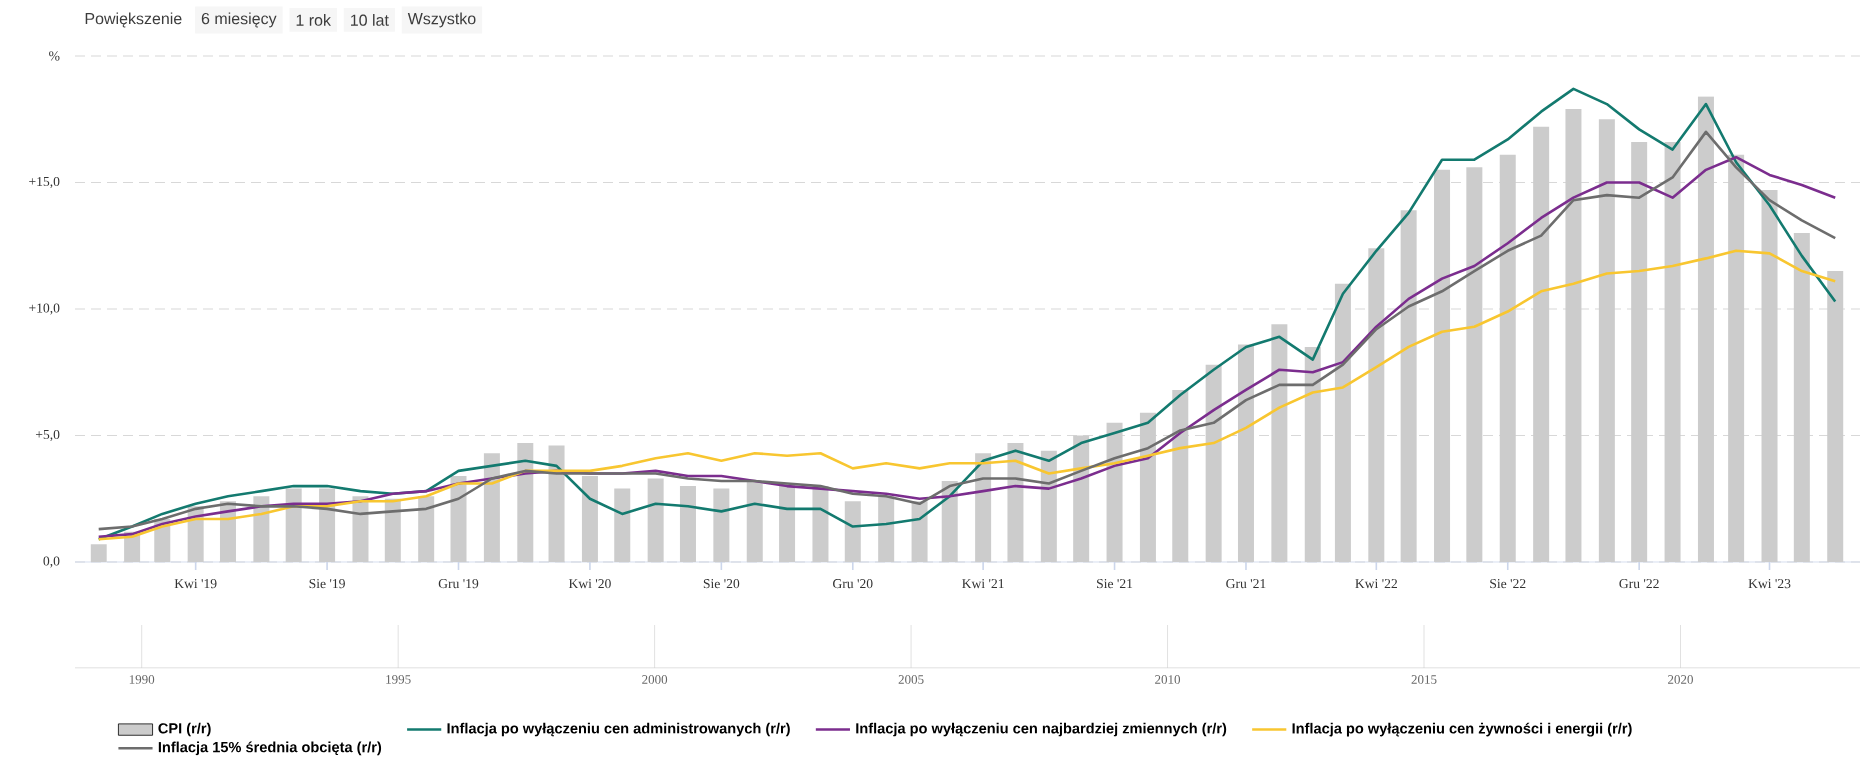  I want to click on text: Powiększenie, so click(133, 20).